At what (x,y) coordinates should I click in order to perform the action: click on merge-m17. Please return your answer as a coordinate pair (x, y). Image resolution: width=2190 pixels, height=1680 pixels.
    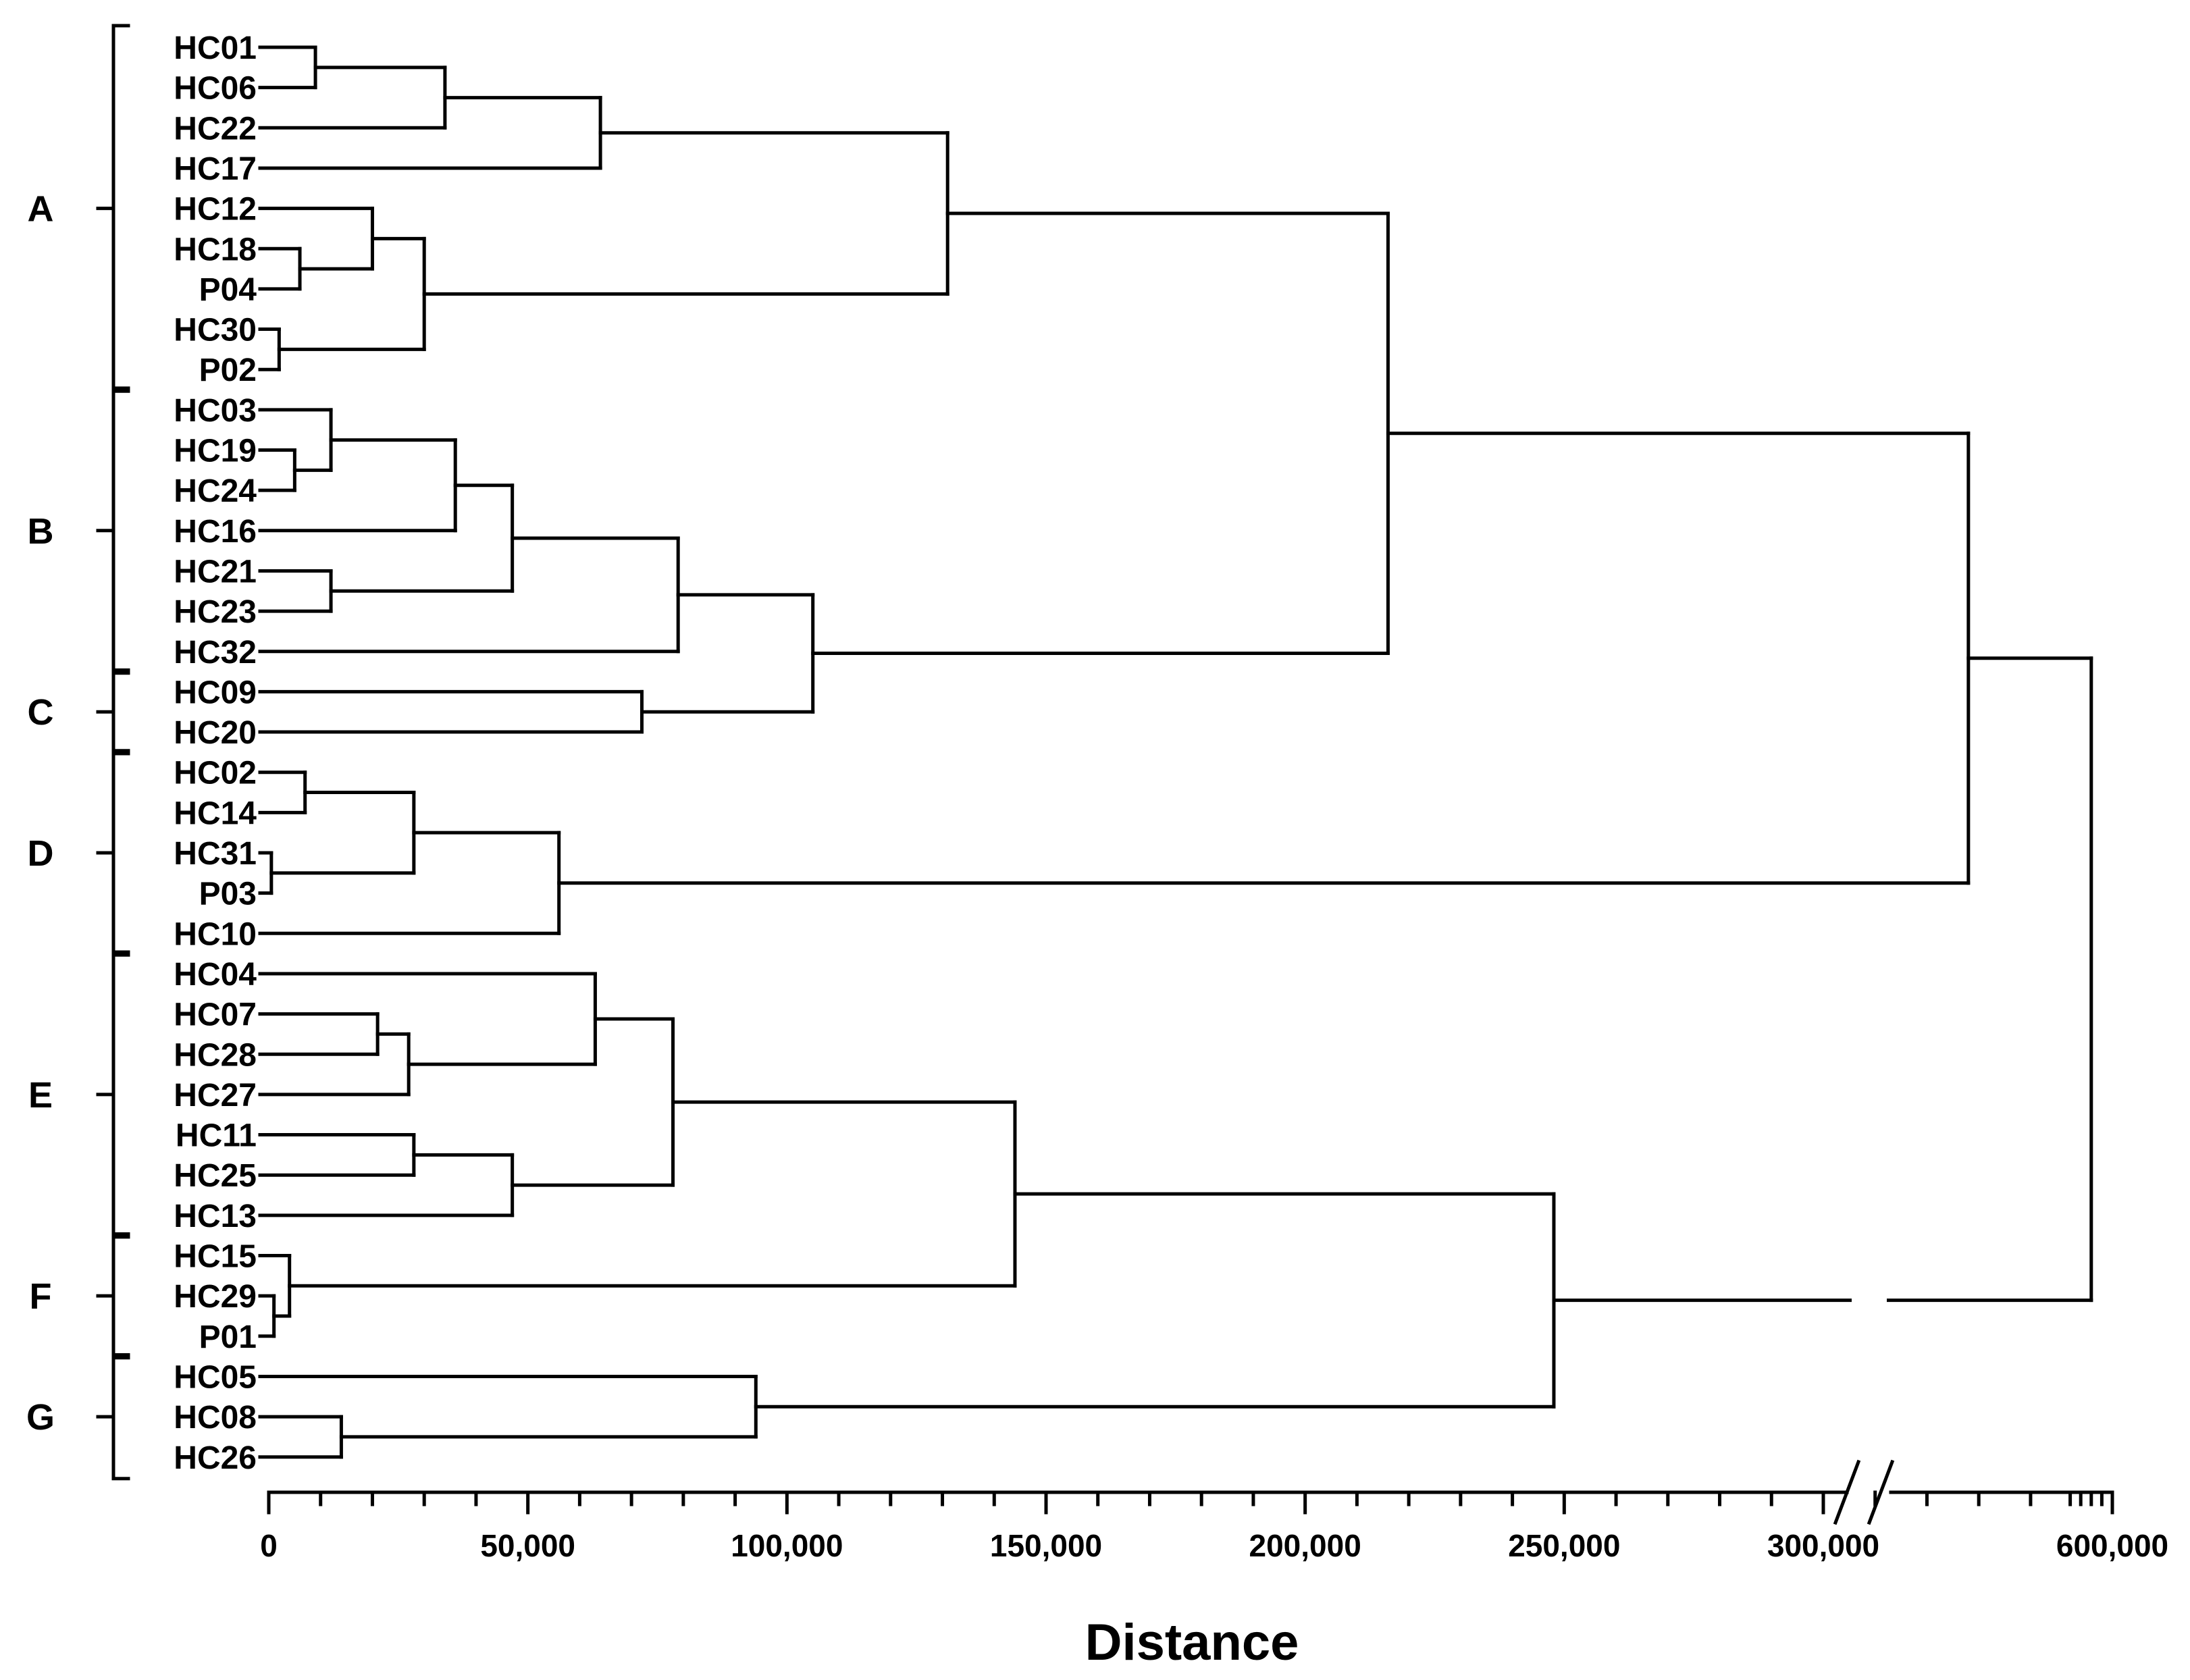
    Looking at the image, I should click on (1100, 433).